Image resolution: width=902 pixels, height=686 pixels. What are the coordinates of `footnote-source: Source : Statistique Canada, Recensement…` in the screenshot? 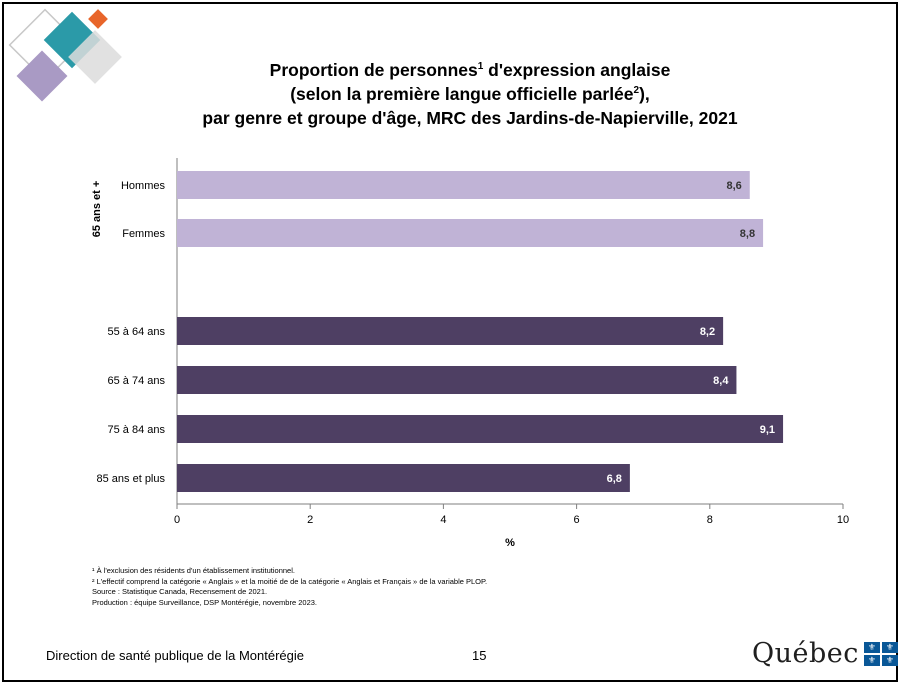 It's located at (180, 591).